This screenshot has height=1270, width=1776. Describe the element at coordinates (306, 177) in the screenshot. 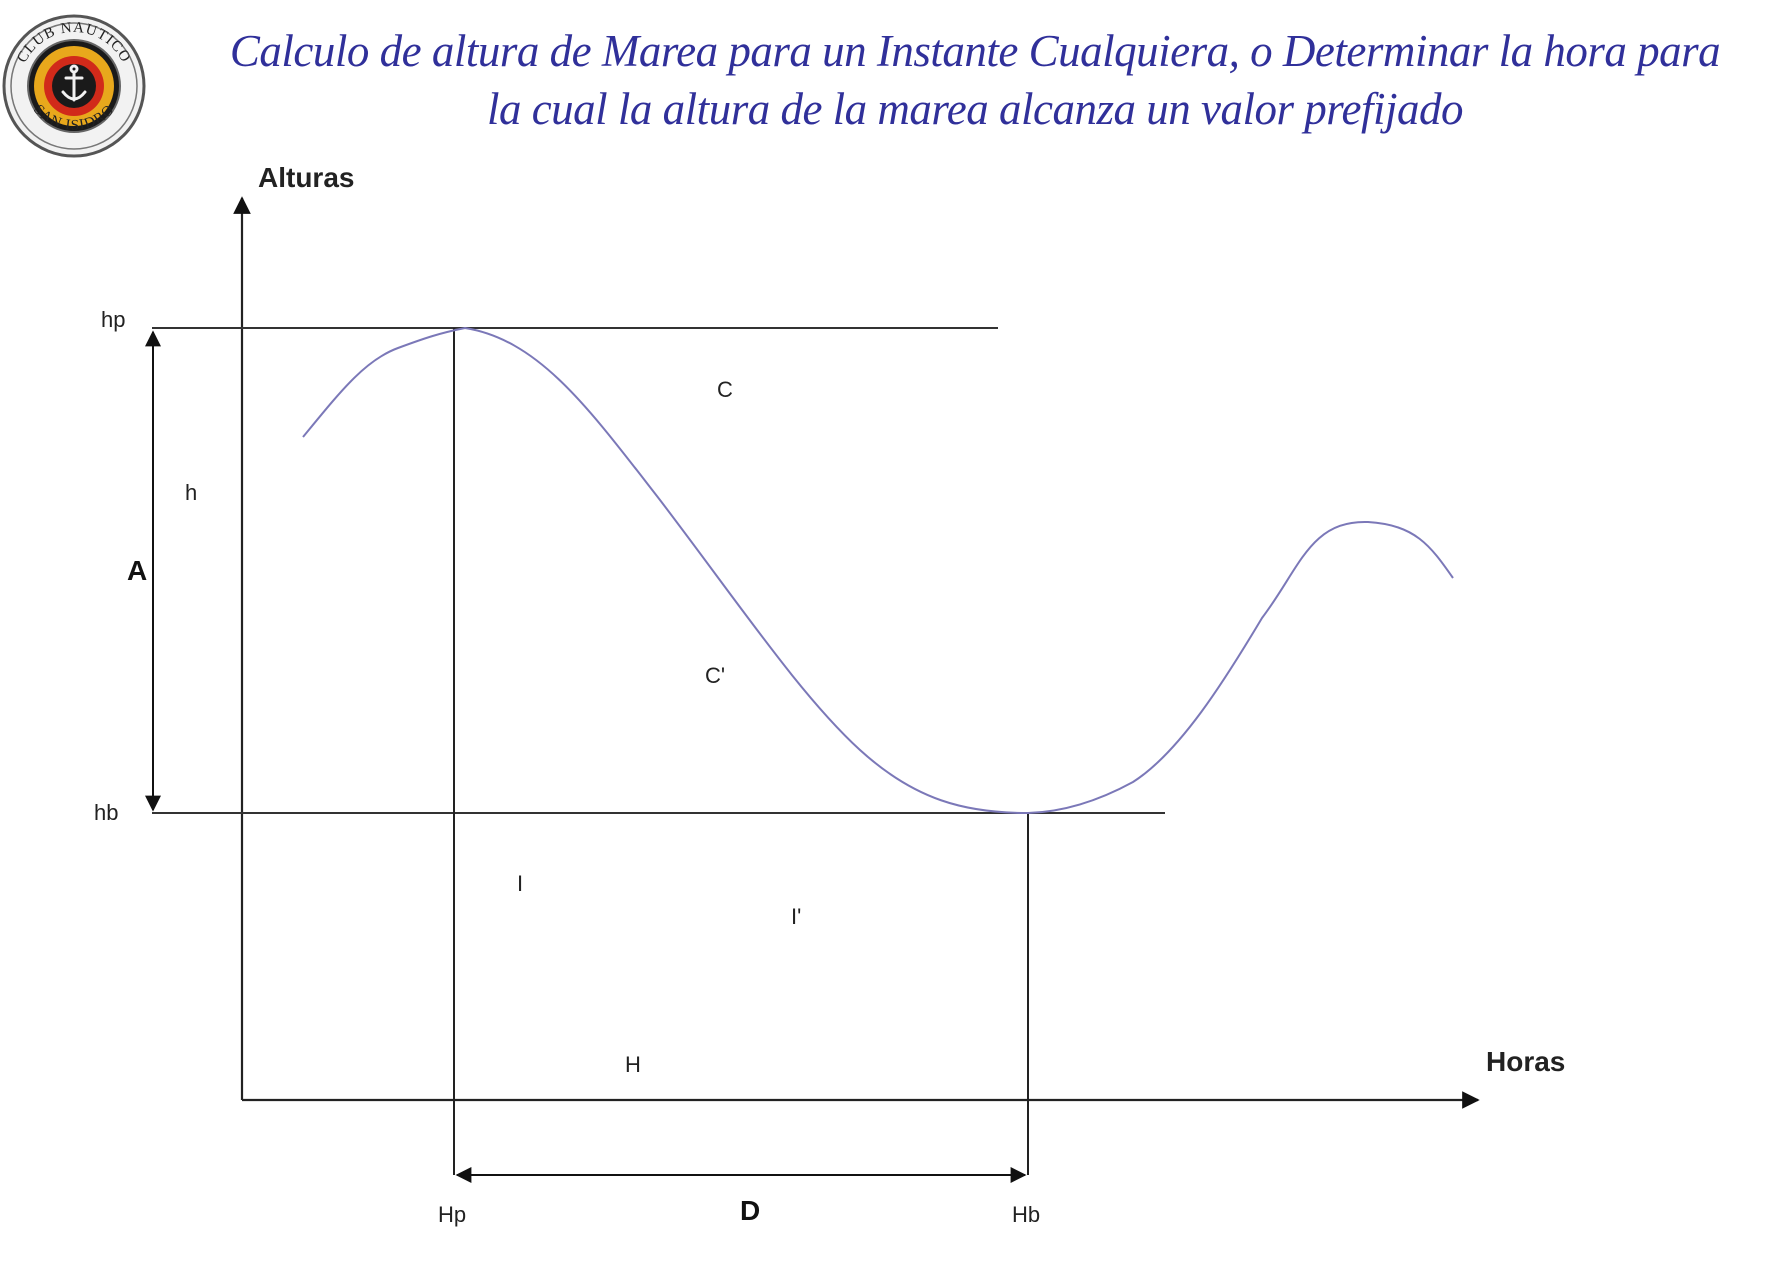

I see `y-axis-title: Alturas` at that location.